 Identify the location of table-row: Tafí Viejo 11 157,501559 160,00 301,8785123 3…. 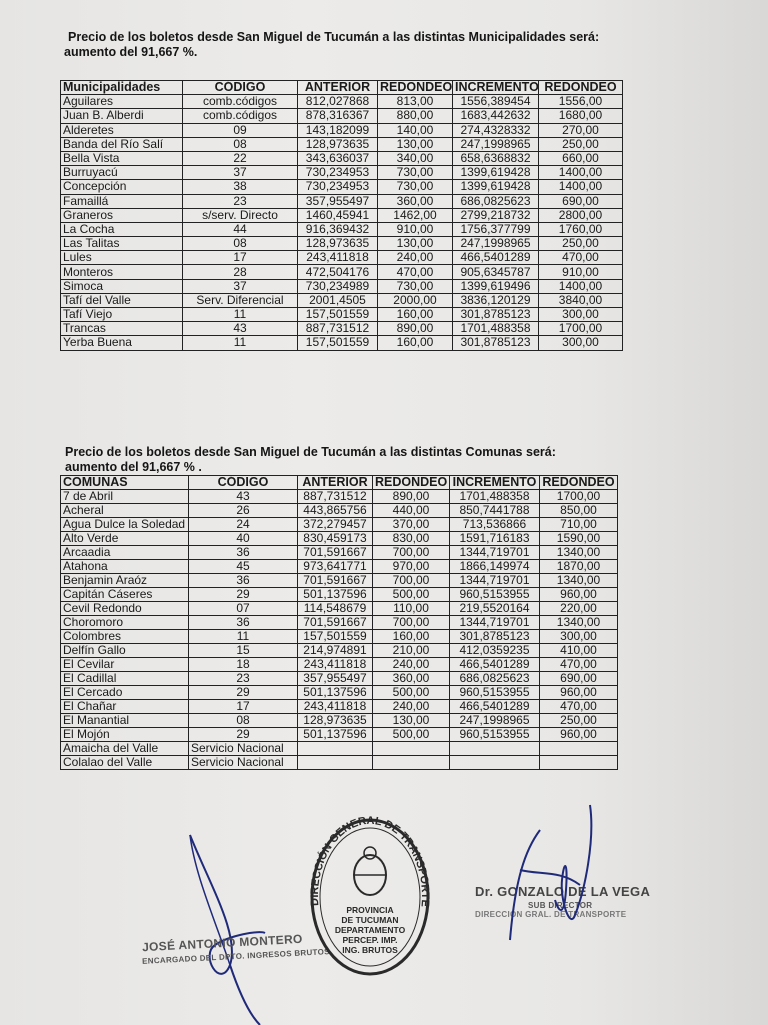
(341, 314).